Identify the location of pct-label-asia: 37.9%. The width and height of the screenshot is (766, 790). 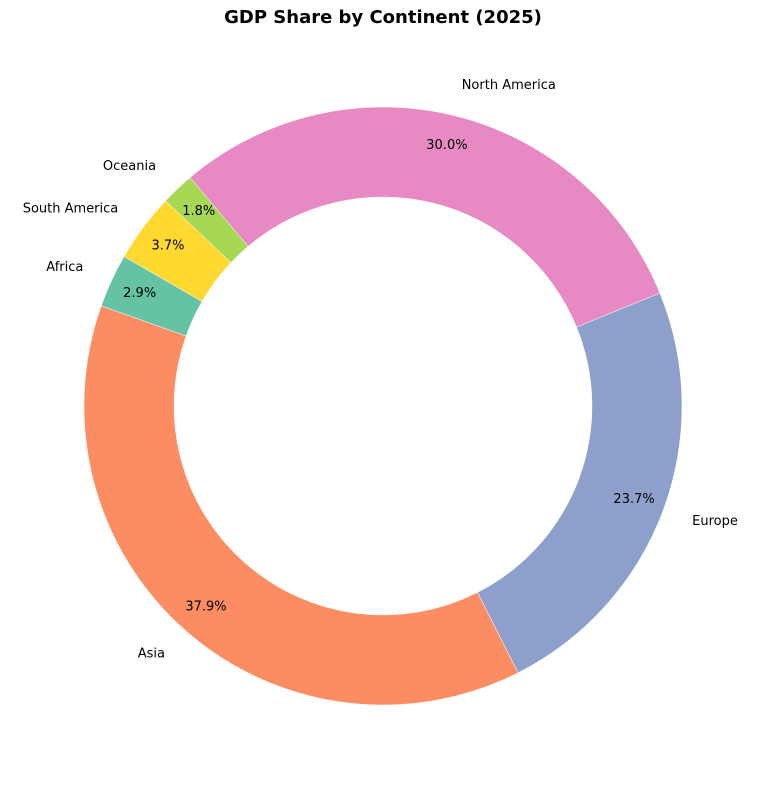
(205, 607).